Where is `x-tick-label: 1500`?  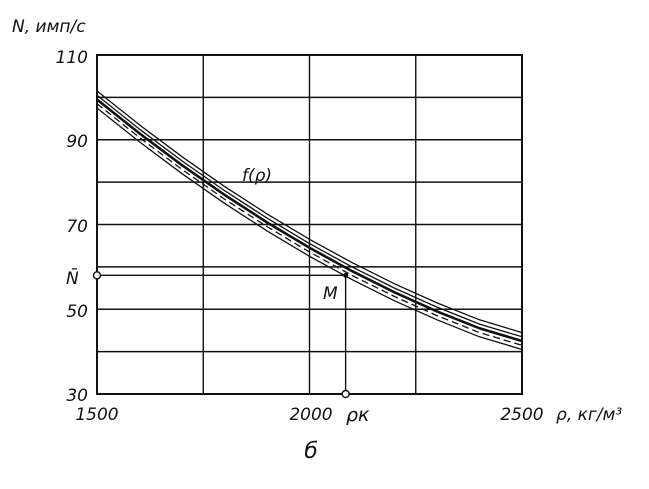
x-tick-label: 1500 is located at coordinates (96, 415).